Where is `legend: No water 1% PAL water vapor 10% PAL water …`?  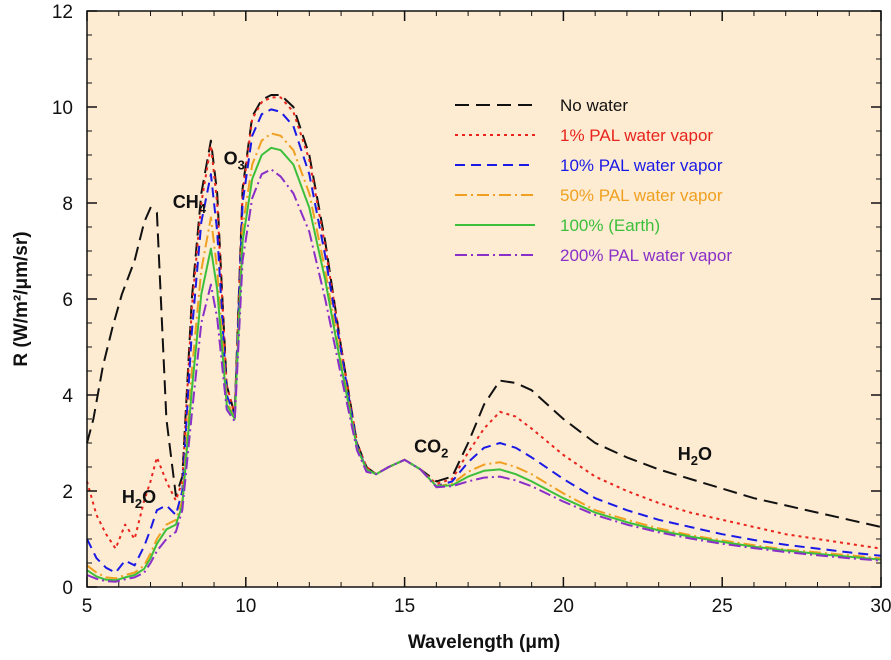
legend: No water 1% PAL water vapor 10% PAL water … is located at coordinates (593, 180).